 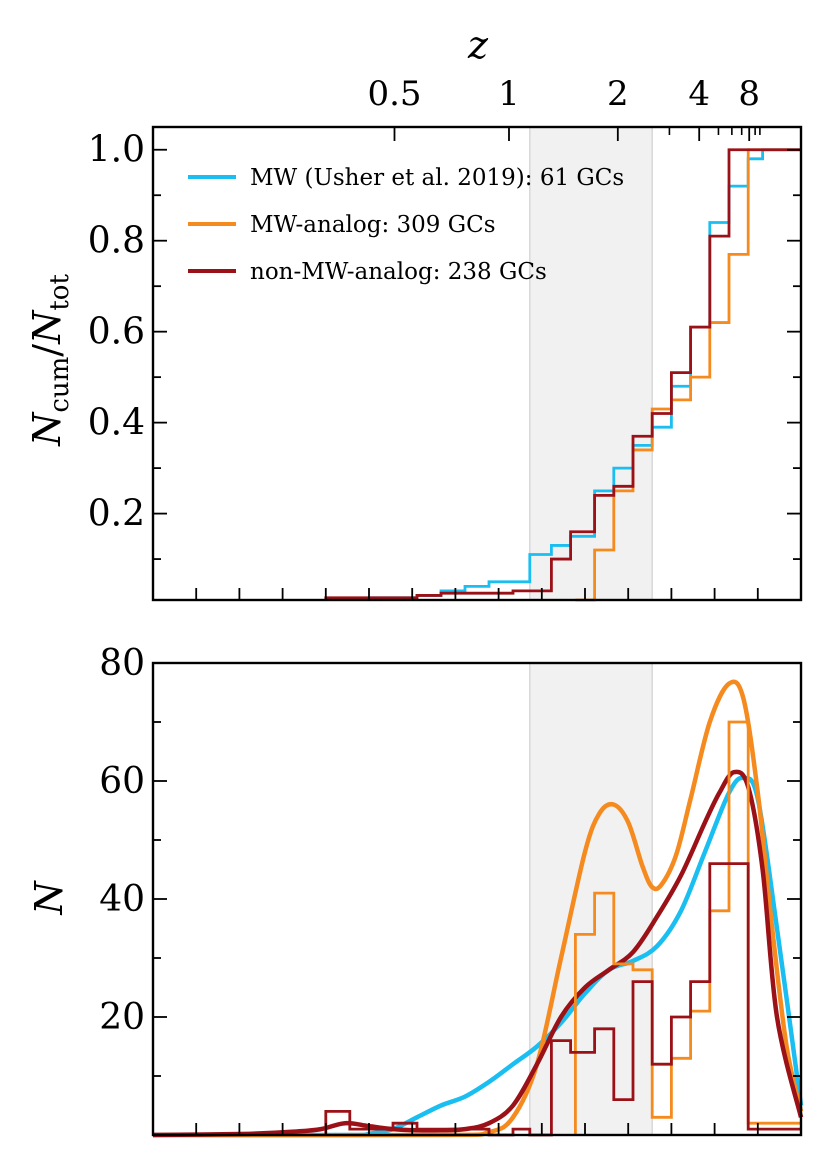 What do you see at coordinates (509, 94) in the screenshot?
I see `top-z-tick-label: 1` at bounding box center [509, 94].